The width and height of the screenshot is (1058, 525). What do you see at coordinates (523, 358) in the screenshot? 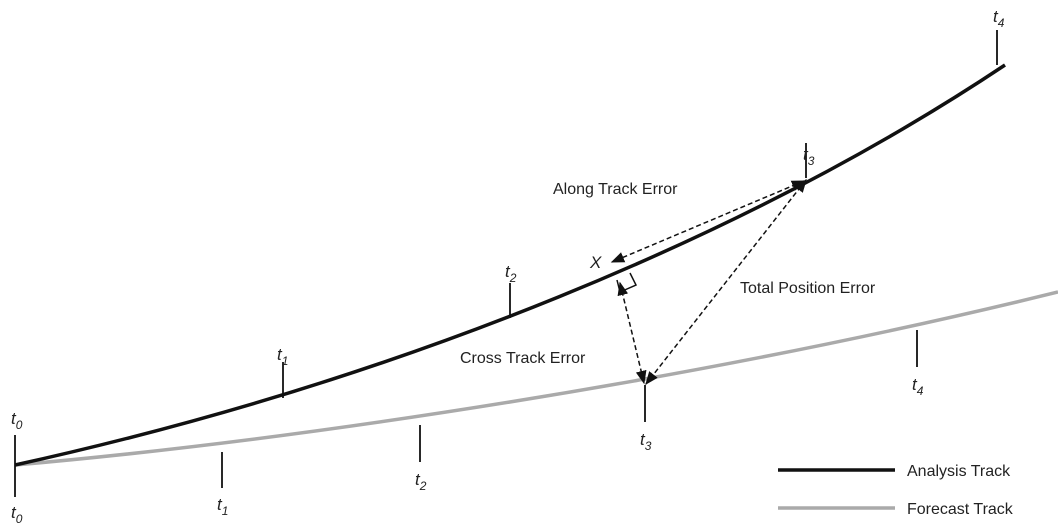
I see `cross-track-label: Cross Track Error` at bounding box center [523, 358].